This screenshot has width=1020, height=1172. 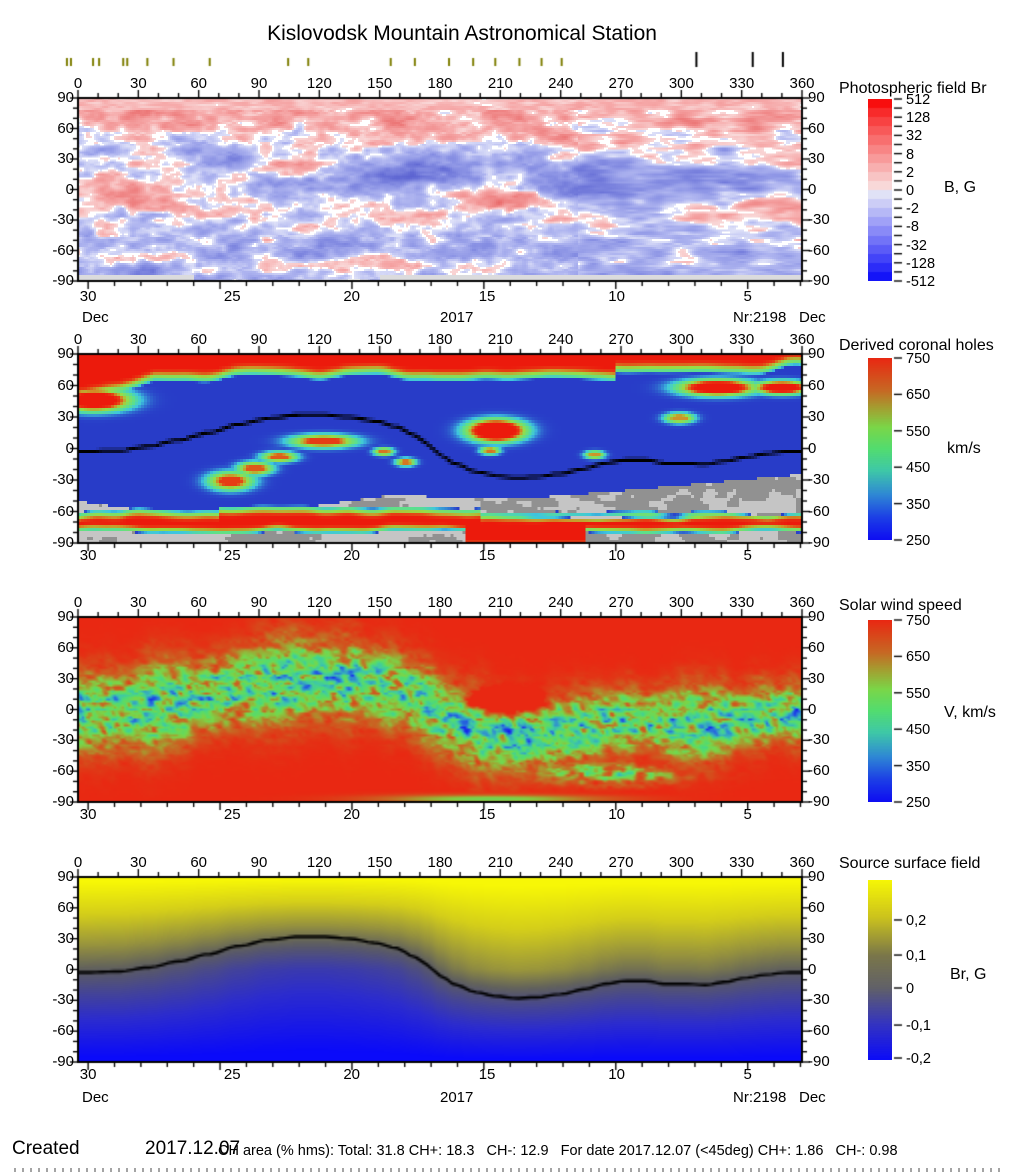 I want to click on colorbar-tick-label: 32, so click(x=914, y=136).